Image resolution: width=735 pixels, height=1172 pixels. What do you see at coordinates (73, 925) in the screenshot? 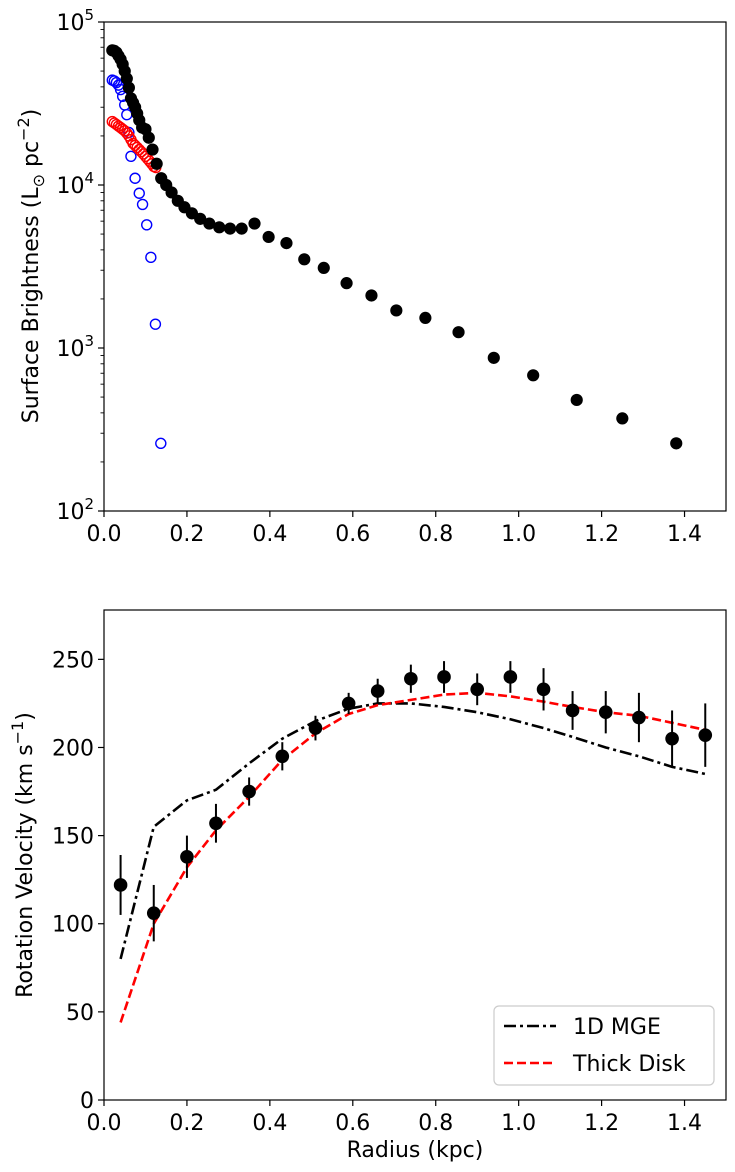
I see `bottom-y-tick-label: 100` at bounding box center [73, 925].